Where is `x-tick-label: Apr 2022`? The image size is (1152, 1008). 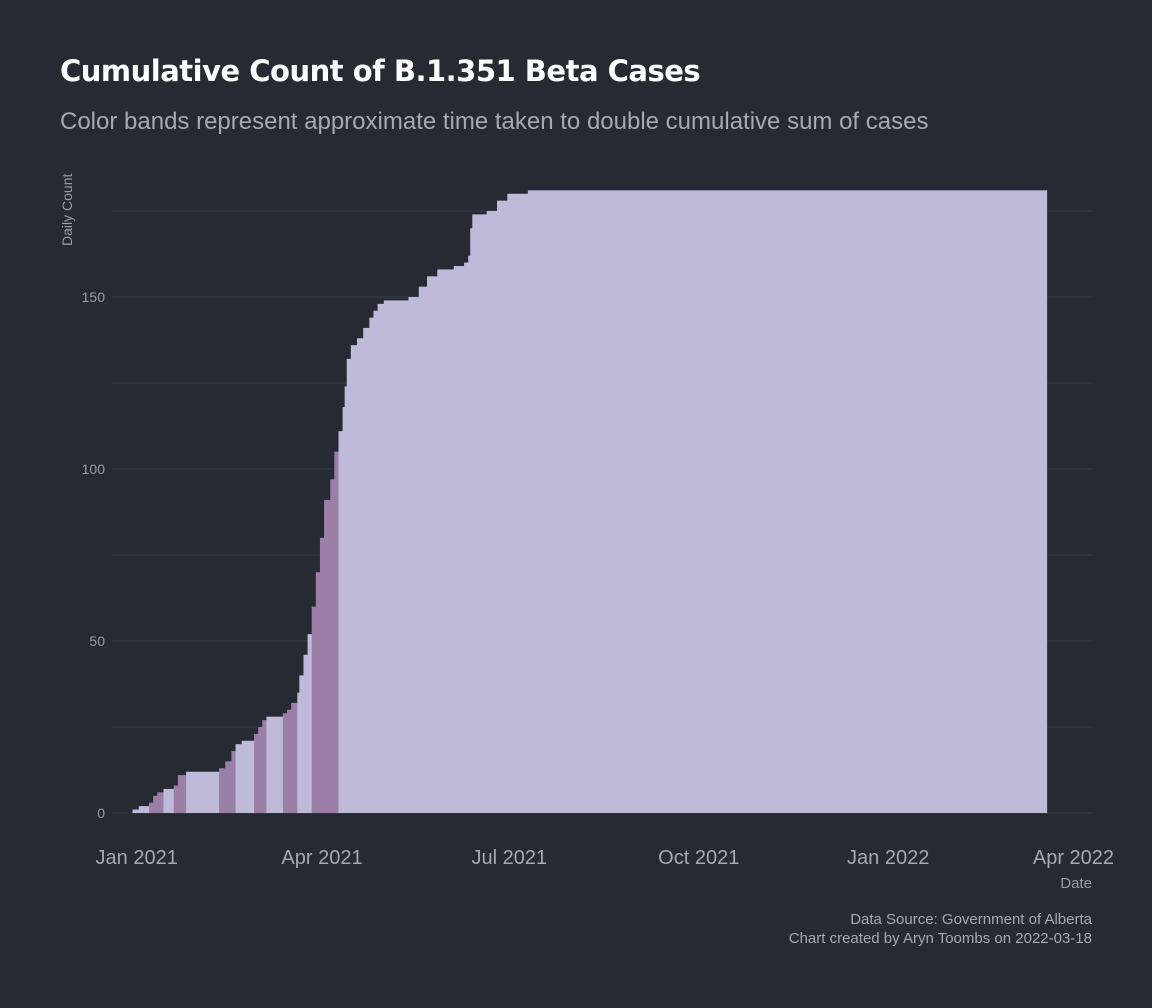
x-tick-label: Apr 2022 is located at coordinates (1073, 858).